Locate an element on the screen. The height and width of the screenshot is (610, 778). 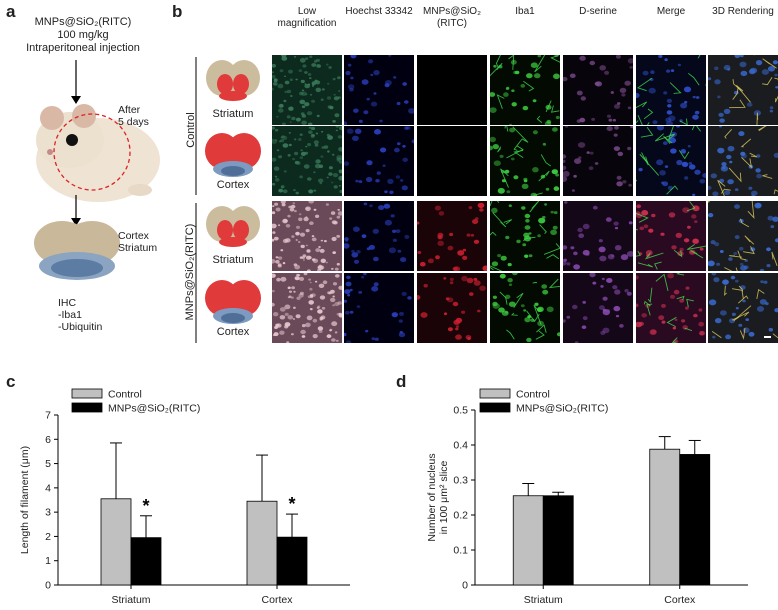
y-tick-label: 0.1 is located at coordinates (460, 551).